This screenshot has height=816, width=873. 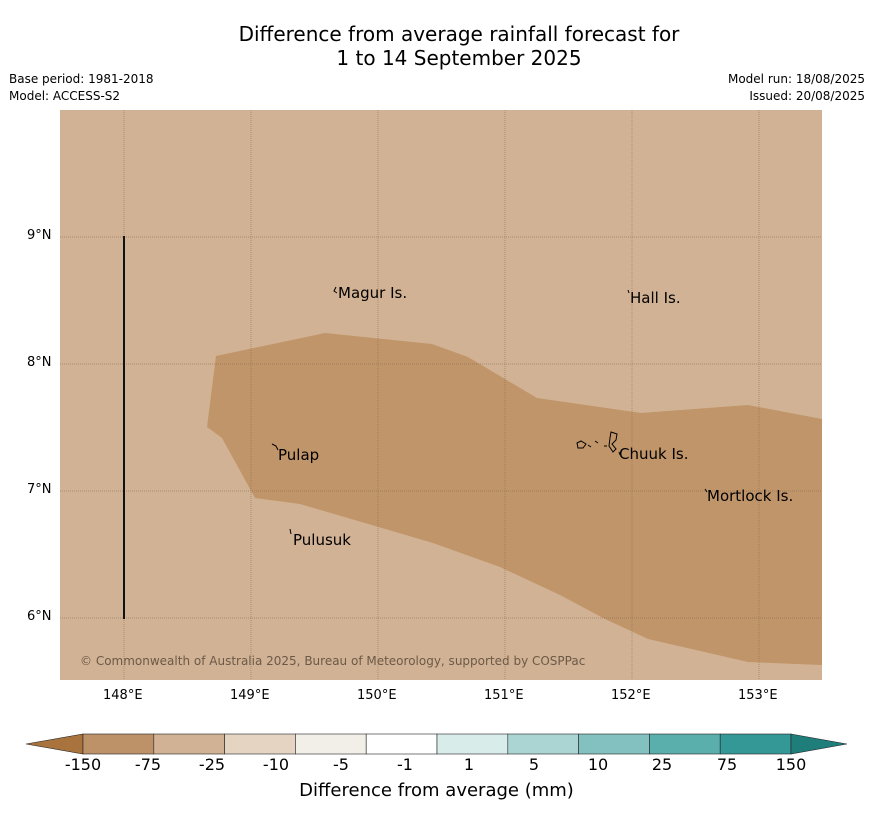 I want to click on legend-tick: -75, so click(x=148, y=764).